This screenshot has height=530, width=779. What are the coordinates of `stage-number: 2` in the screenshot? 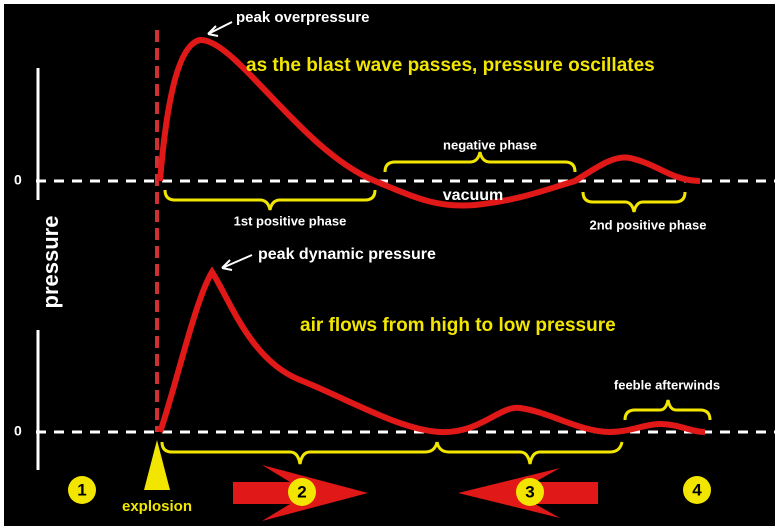 It's located at (301, 491).